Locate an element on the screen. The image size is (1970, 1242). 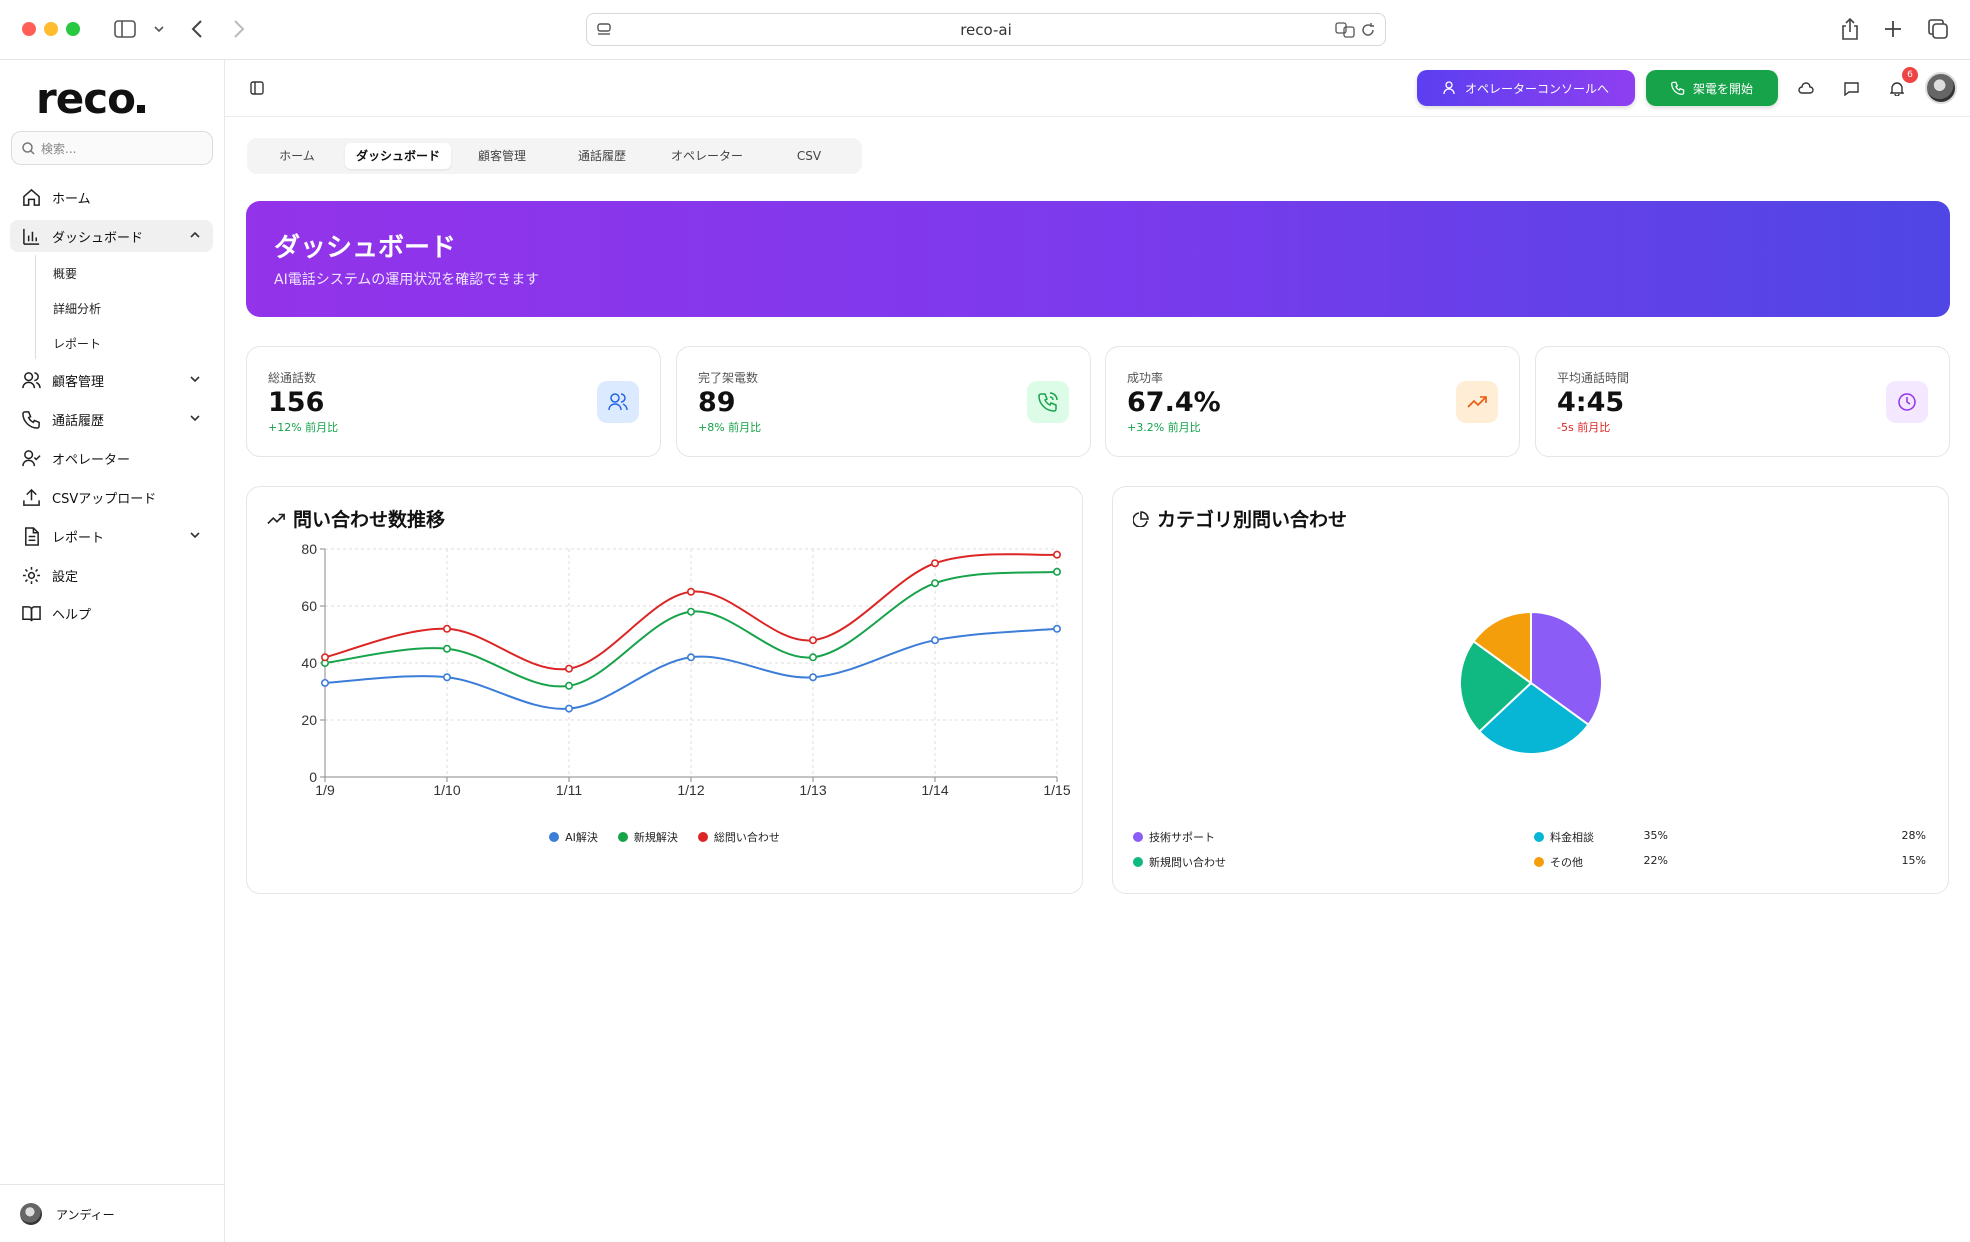
sidebar-item-label: CSVアップロード is located at coordinates (104, 499).